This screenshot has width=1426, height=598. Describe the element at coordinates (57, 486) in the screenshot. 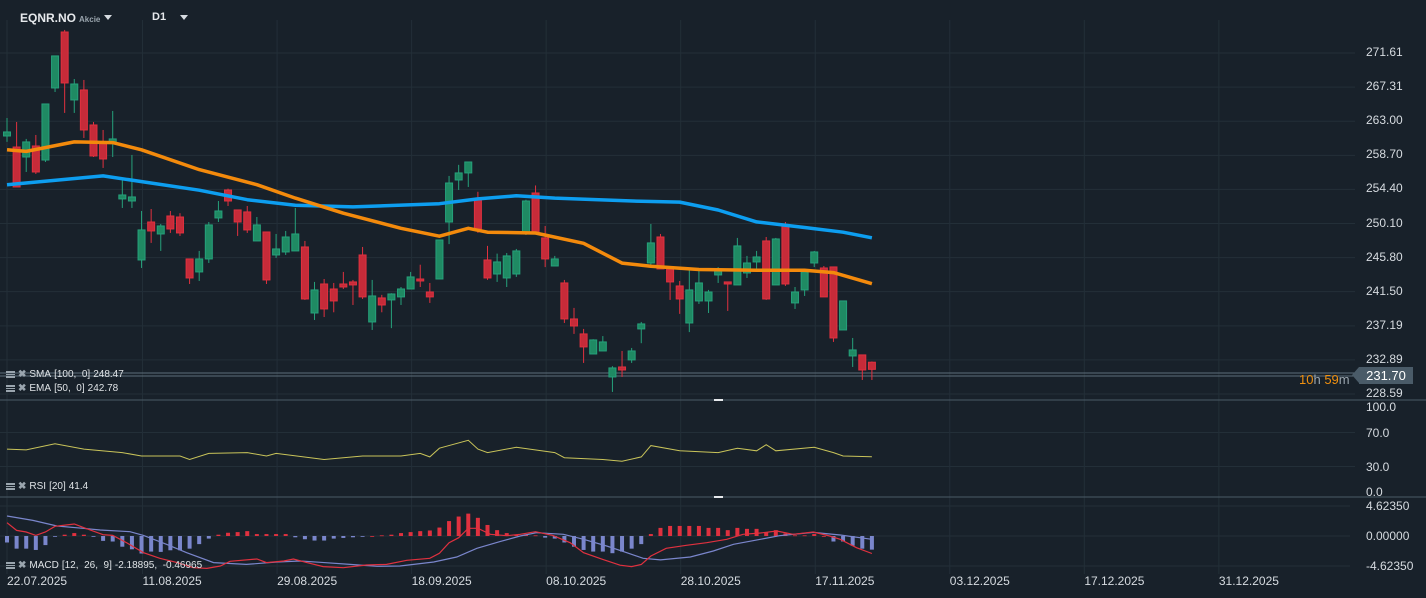

I see `rsi-params: [20]` at that location.